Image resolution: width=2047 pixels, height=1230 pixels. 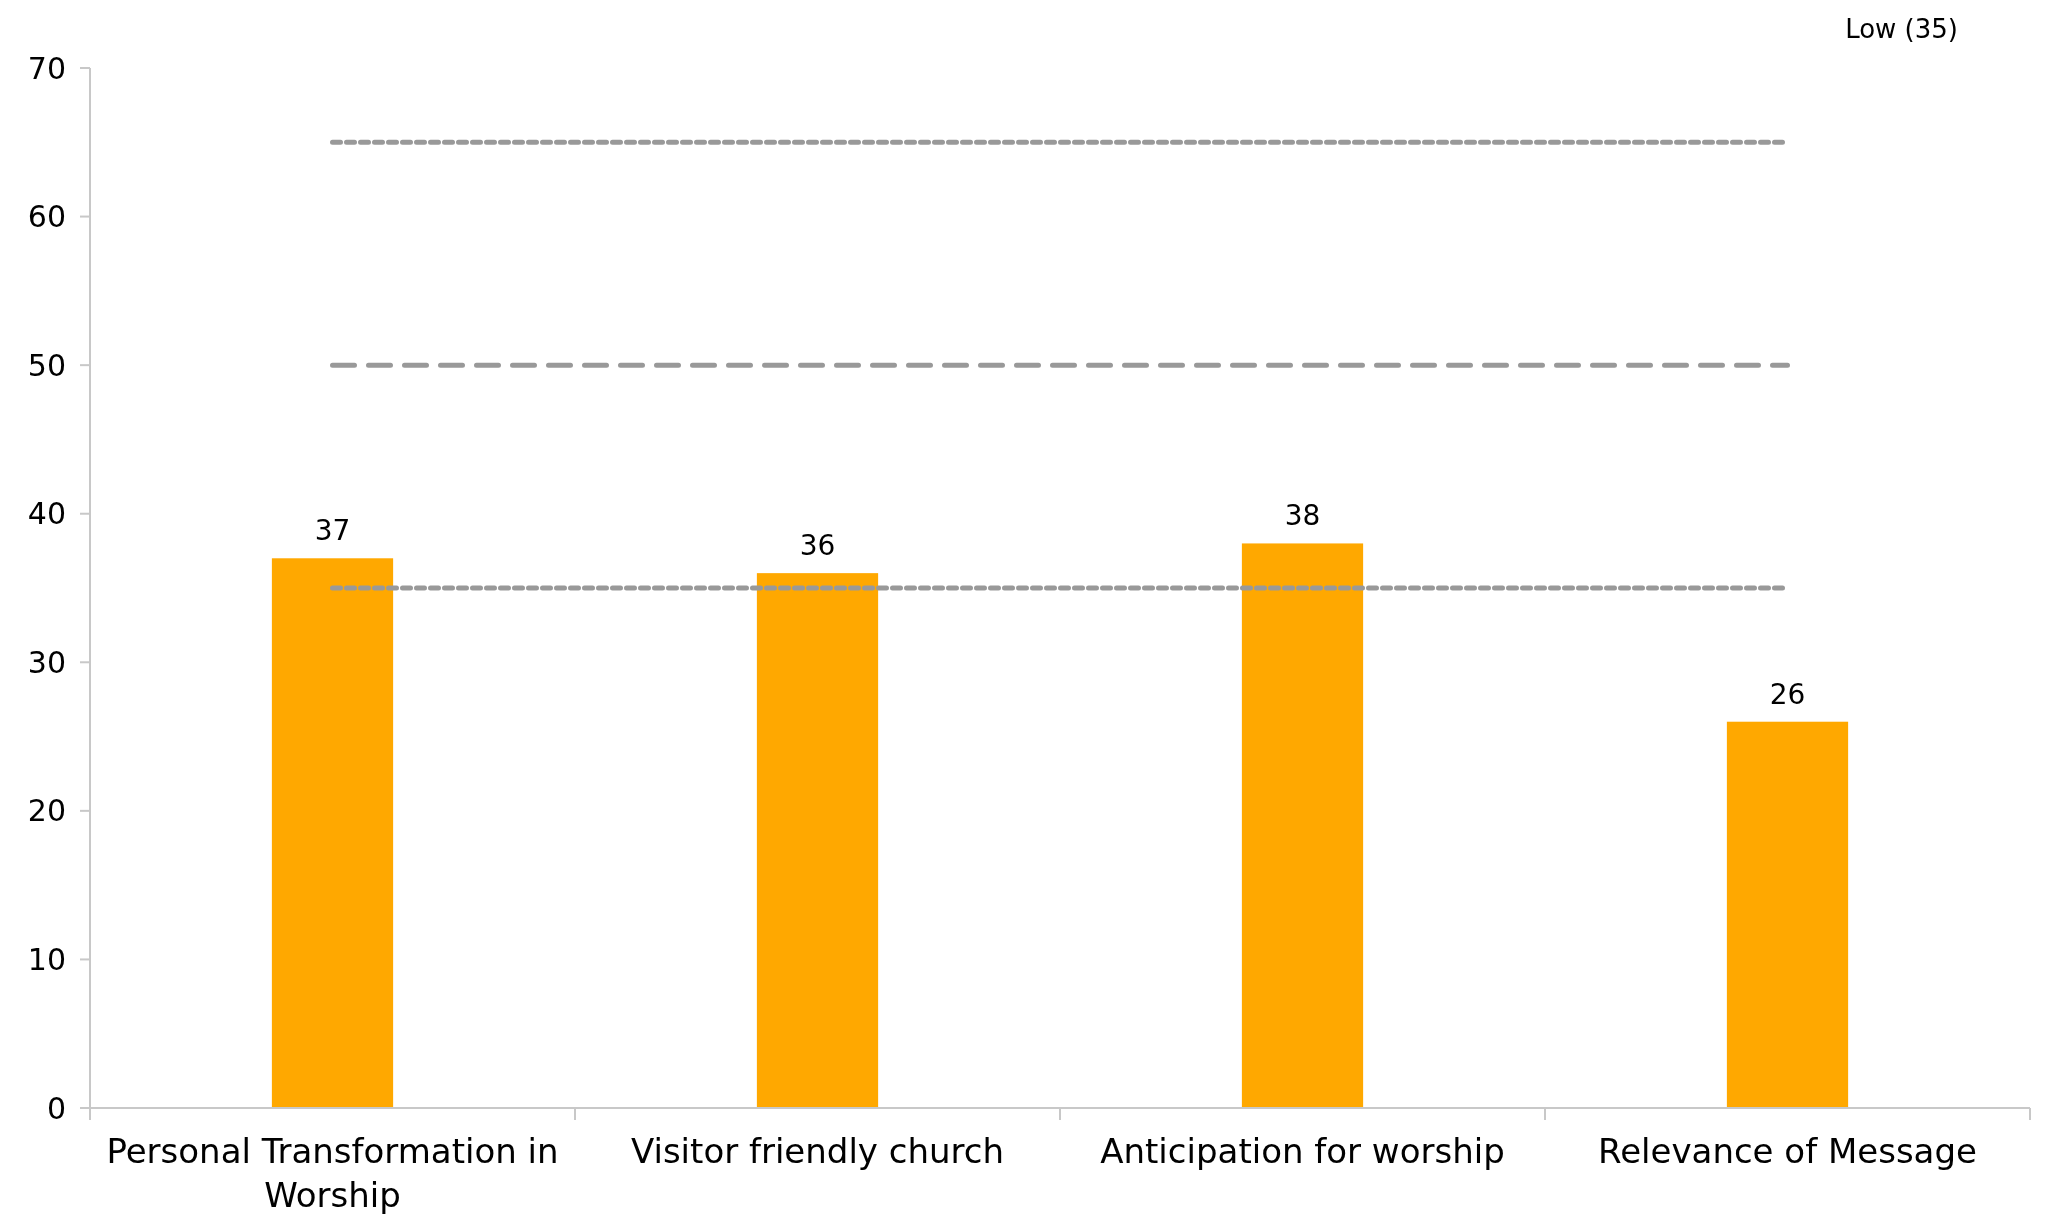 I want to click on y-tick-label: 50, so click(x=46, y=365).